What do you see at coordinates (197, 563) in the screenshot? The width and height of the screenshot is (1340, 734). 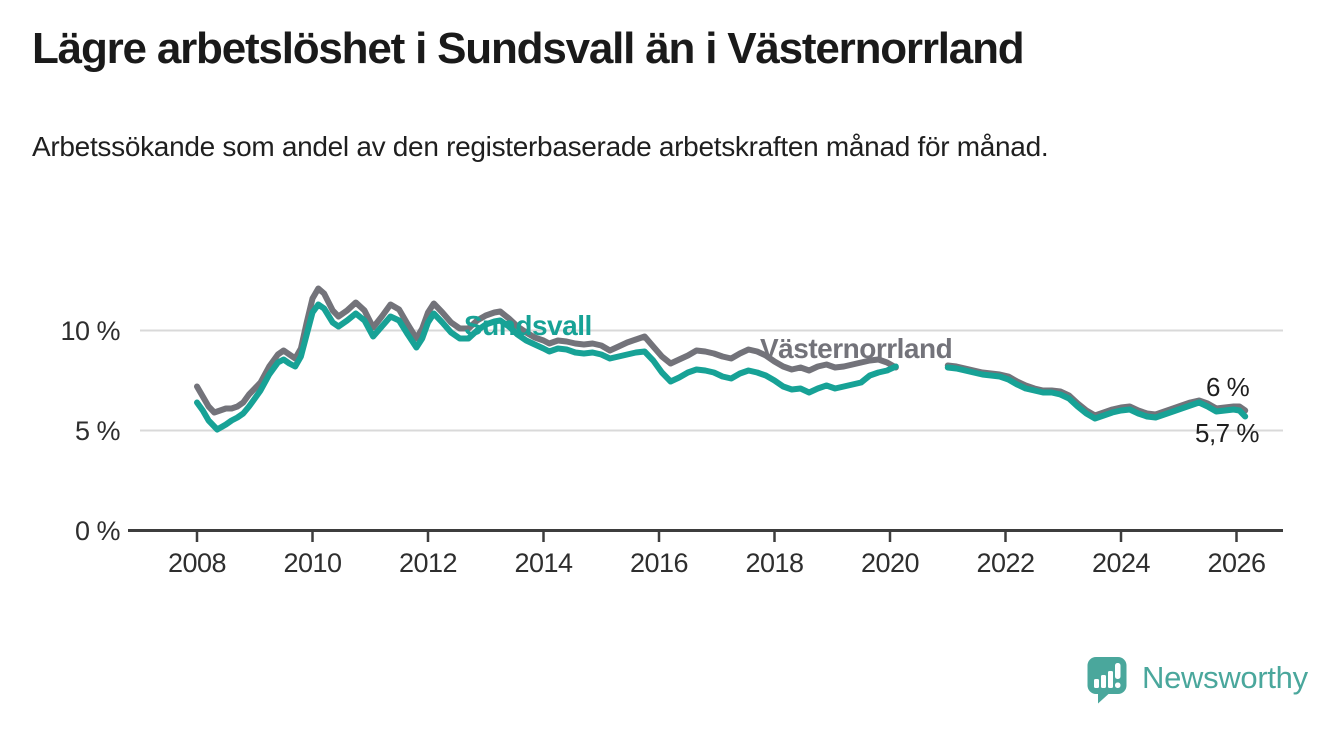 I see `x-tick-label-2008: 2008` at bounding box center [197, 563].